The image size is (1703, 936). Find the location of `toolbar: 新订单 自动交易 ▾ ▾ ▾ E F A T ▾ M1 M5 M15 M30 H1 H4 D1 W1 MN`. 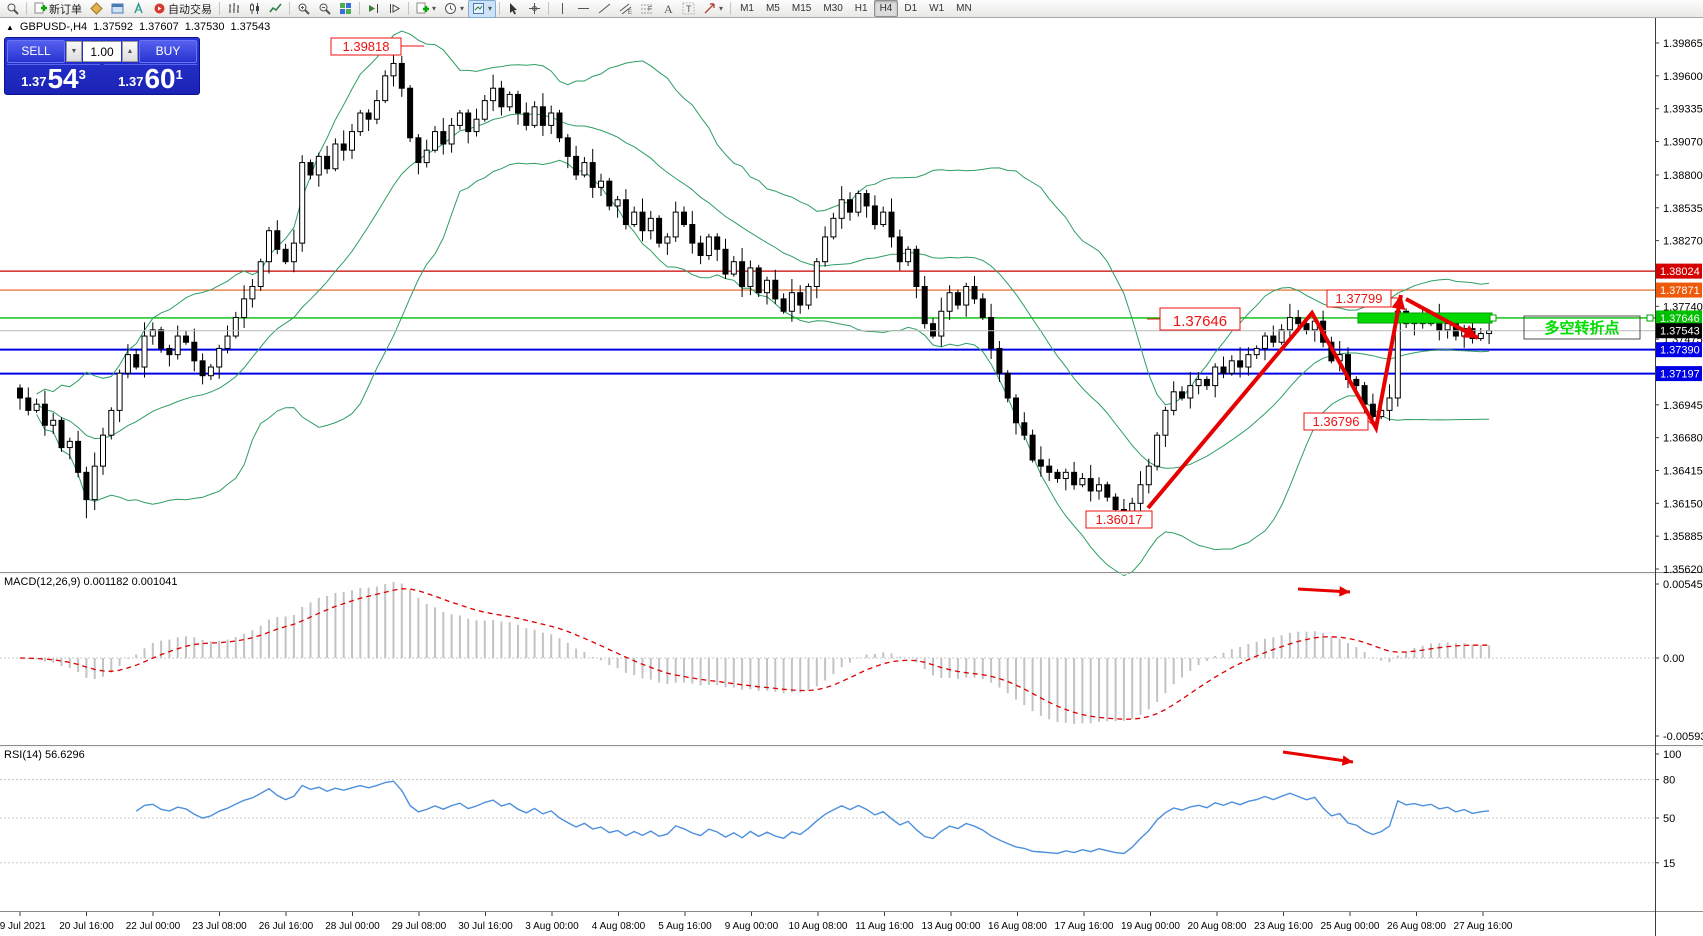

toolbar: 新订单 自动交易 ▾ ▾ ▾ E F A T ▾ M1 M5 M15 M30 H1 H4 D1 W1 MN is located at coordinates (851, 9).